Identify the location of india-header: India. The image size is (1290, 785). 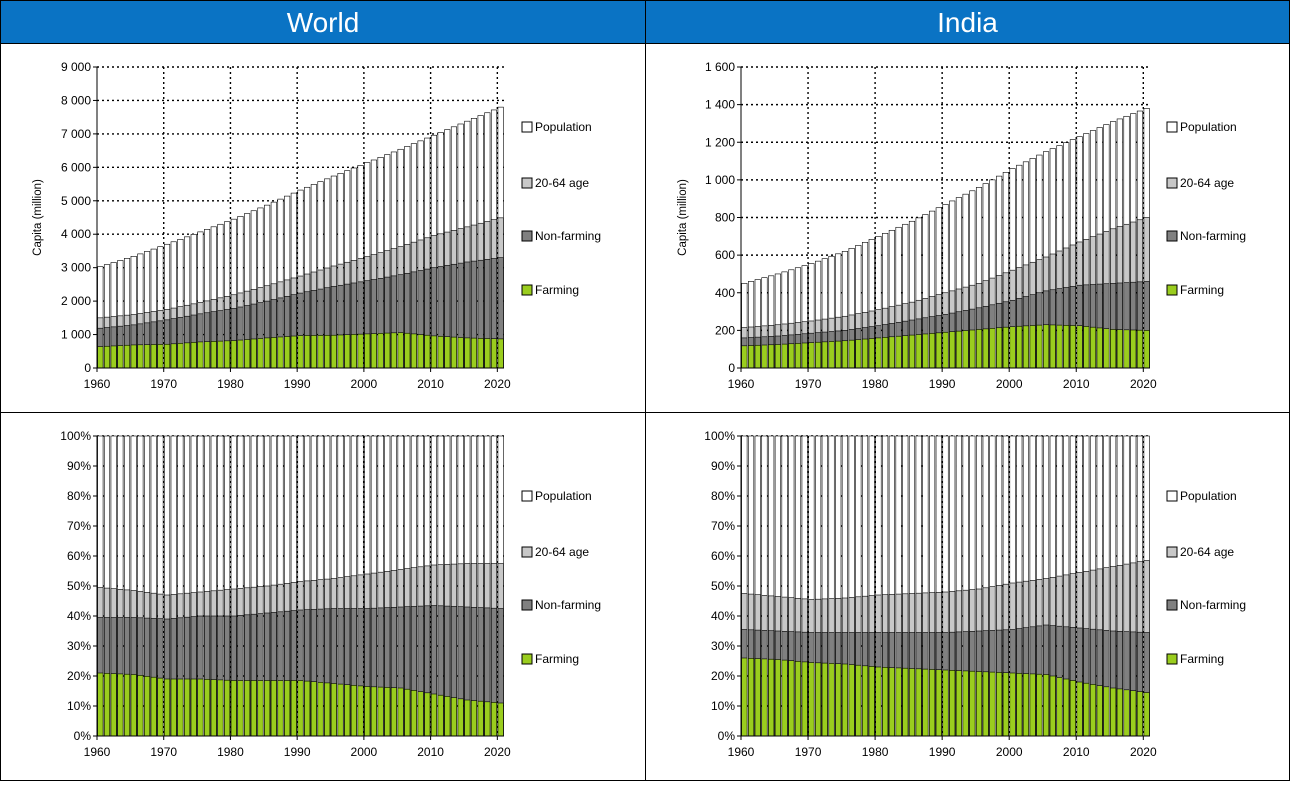
(967, 22).